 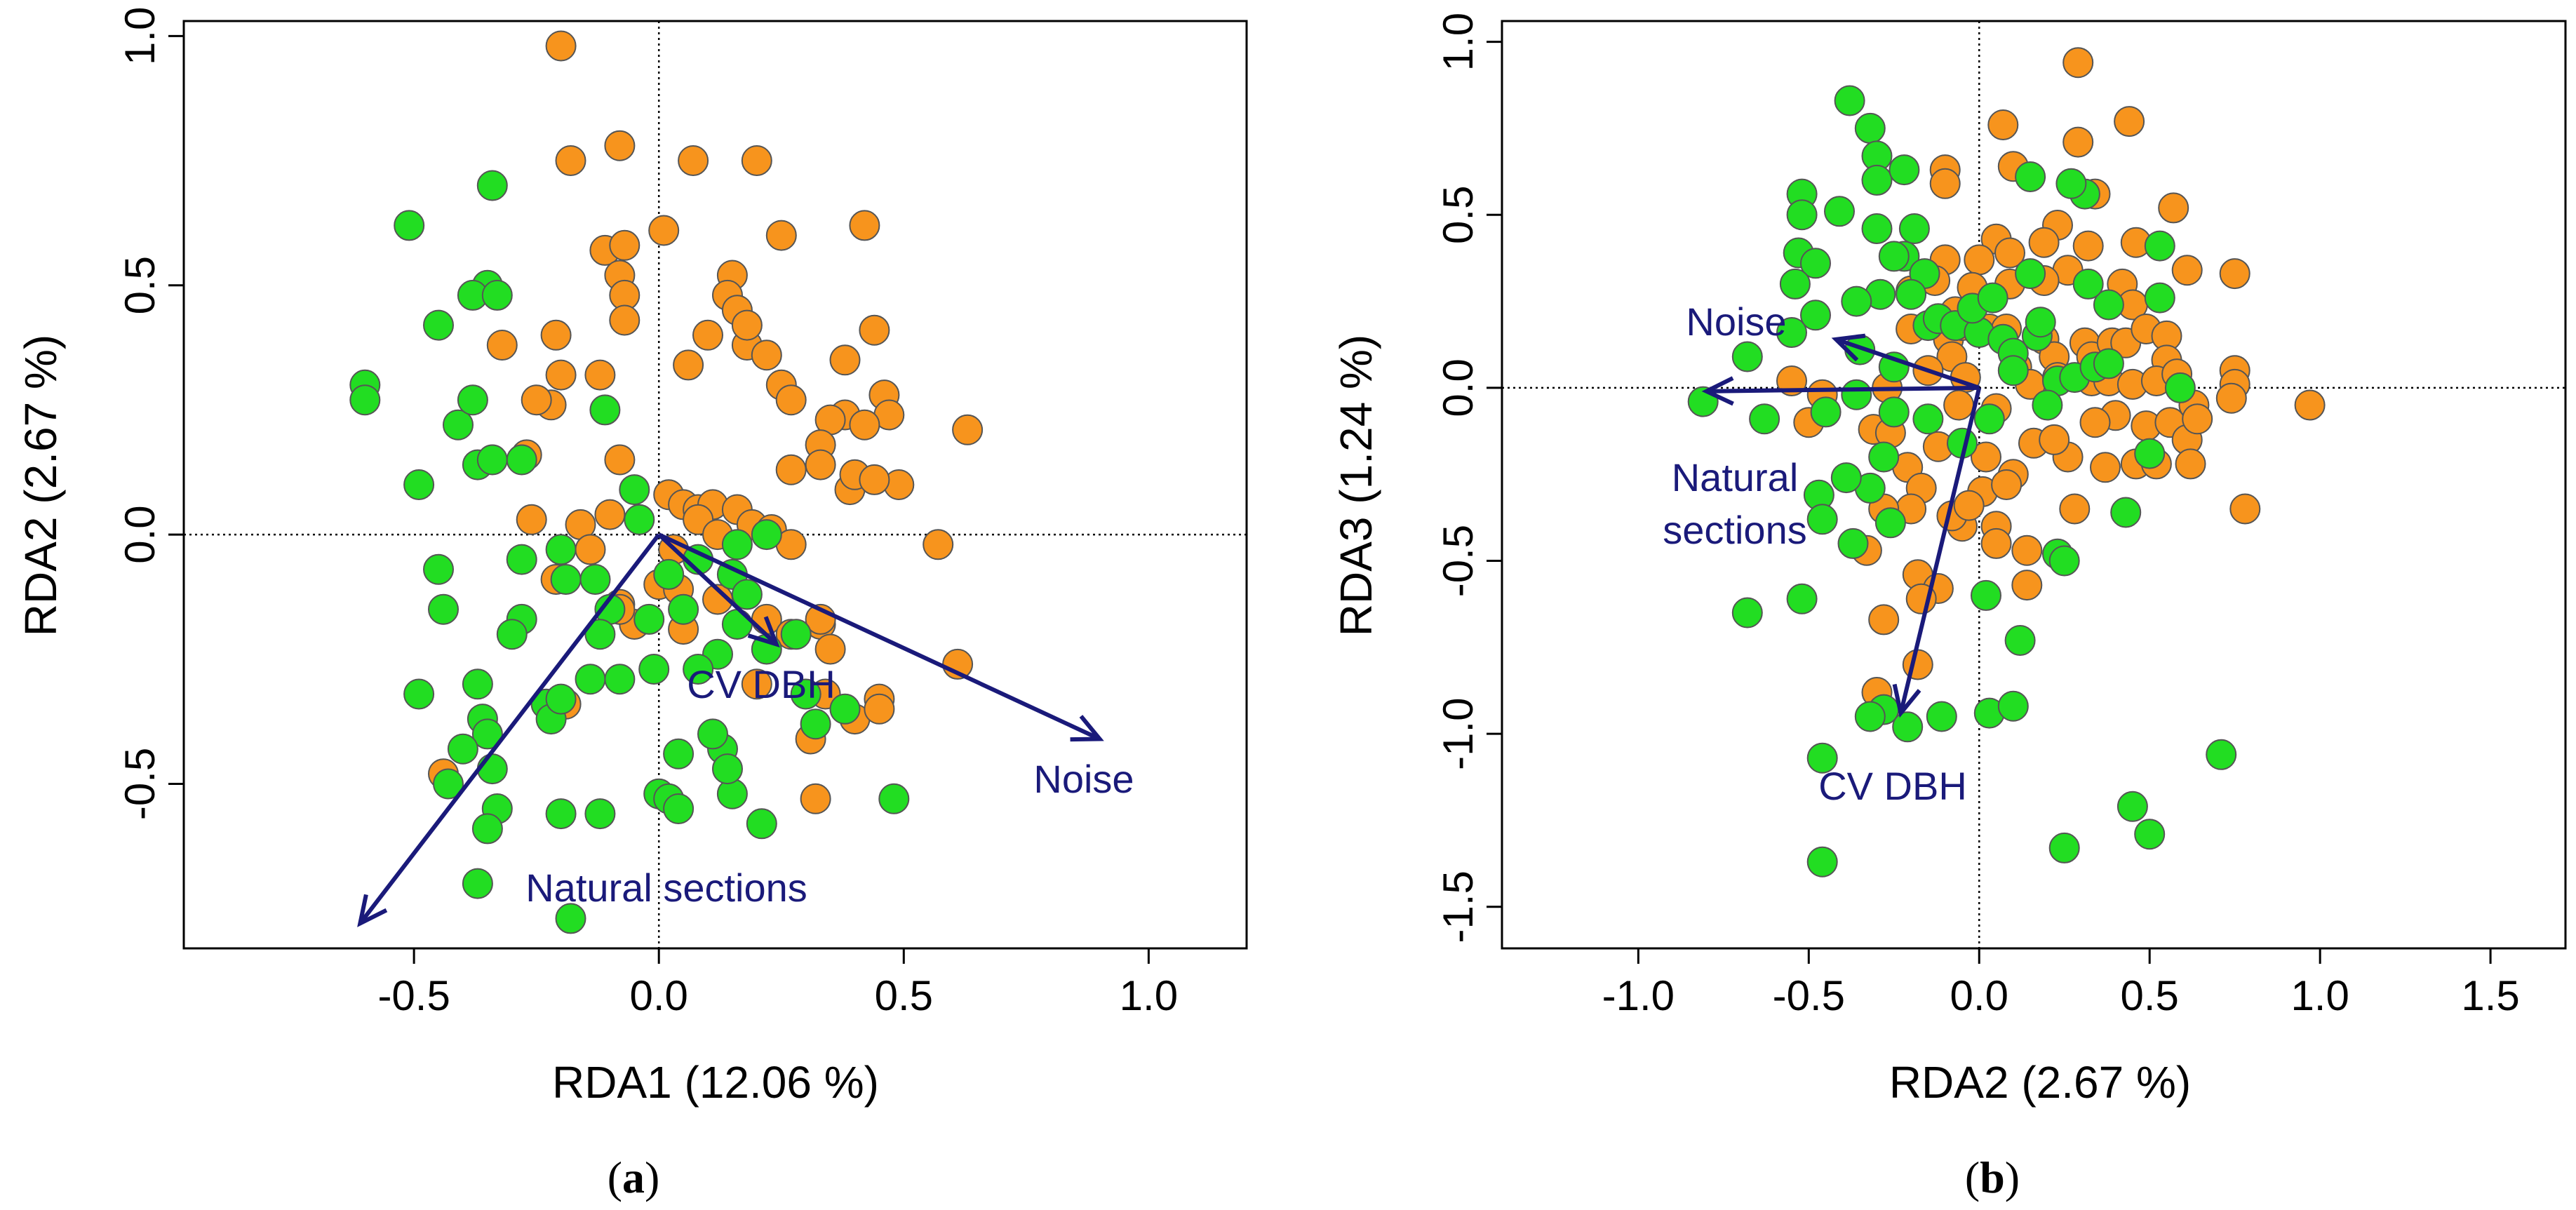 I want to click on x-tick-label: 0.0, so click(x=659, y=995).